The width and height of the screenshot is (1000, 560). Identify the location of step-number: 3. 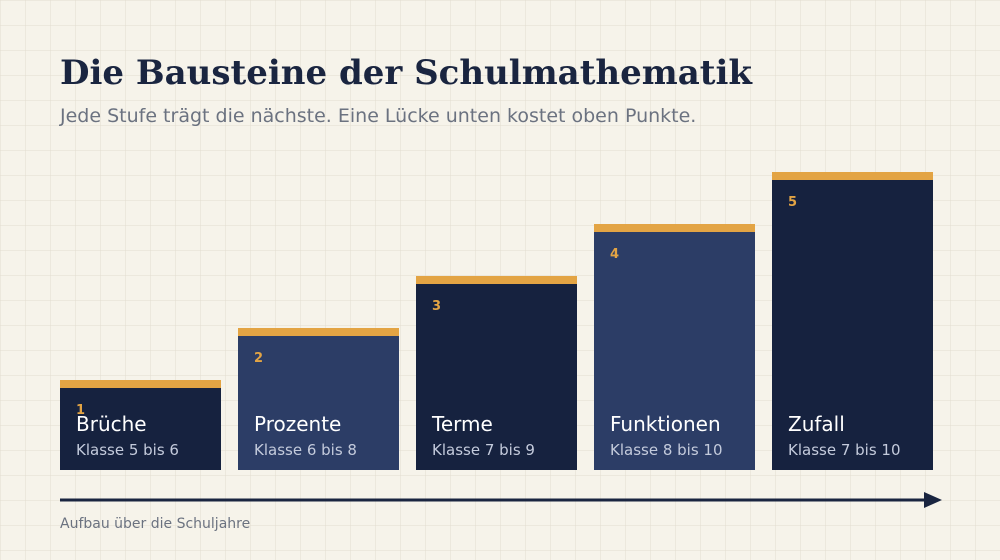
(436, 306).